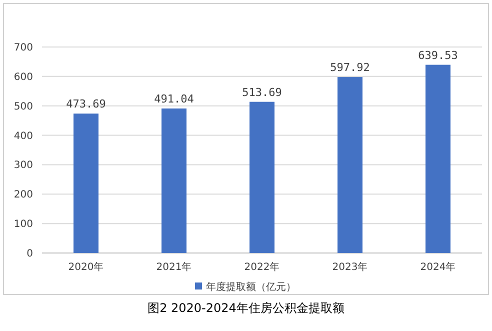 Image resolution: width=492 pixels, height=331 pixels. What do you see at coordinates (23, 136) in the screenshot?
I see `y-tick-label: 400` at bounding box center [23, 136].